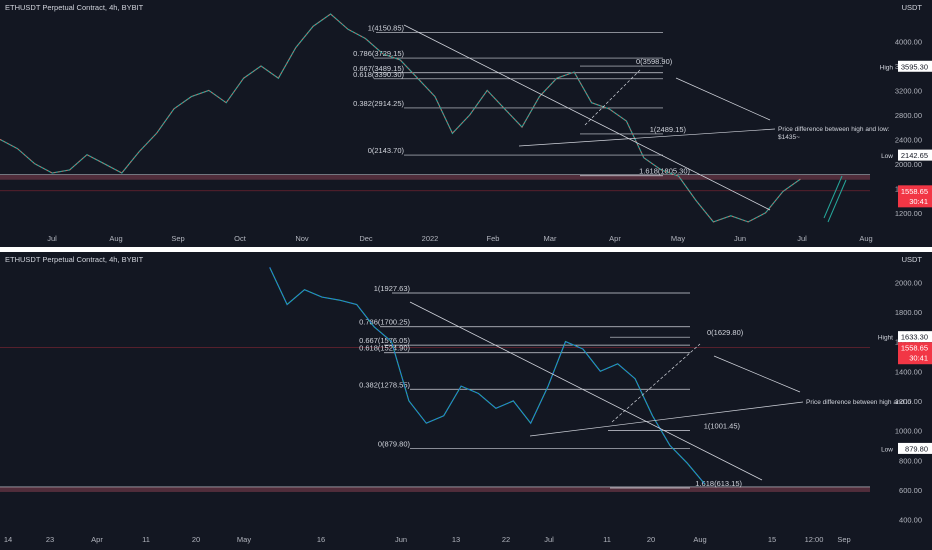  Describe the element at coordinates (384, 322) in the screenshot. I see `fib-level-label: 0.786(1700.25)` at that location.